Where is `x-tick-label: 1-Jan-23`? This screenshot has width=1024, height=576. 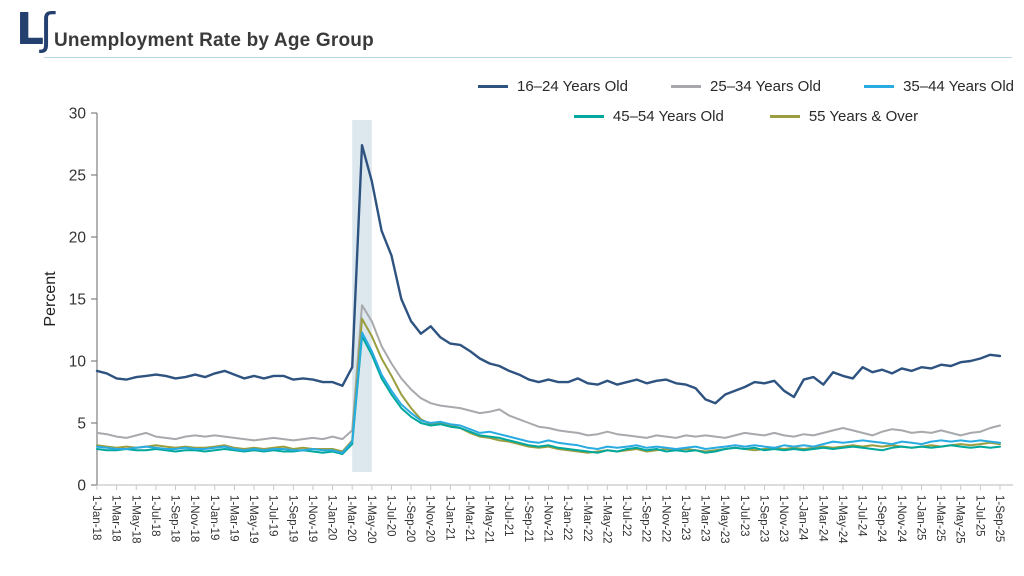 x-tick-label: 1-Jan-23 is located at coordinates (685, 517).